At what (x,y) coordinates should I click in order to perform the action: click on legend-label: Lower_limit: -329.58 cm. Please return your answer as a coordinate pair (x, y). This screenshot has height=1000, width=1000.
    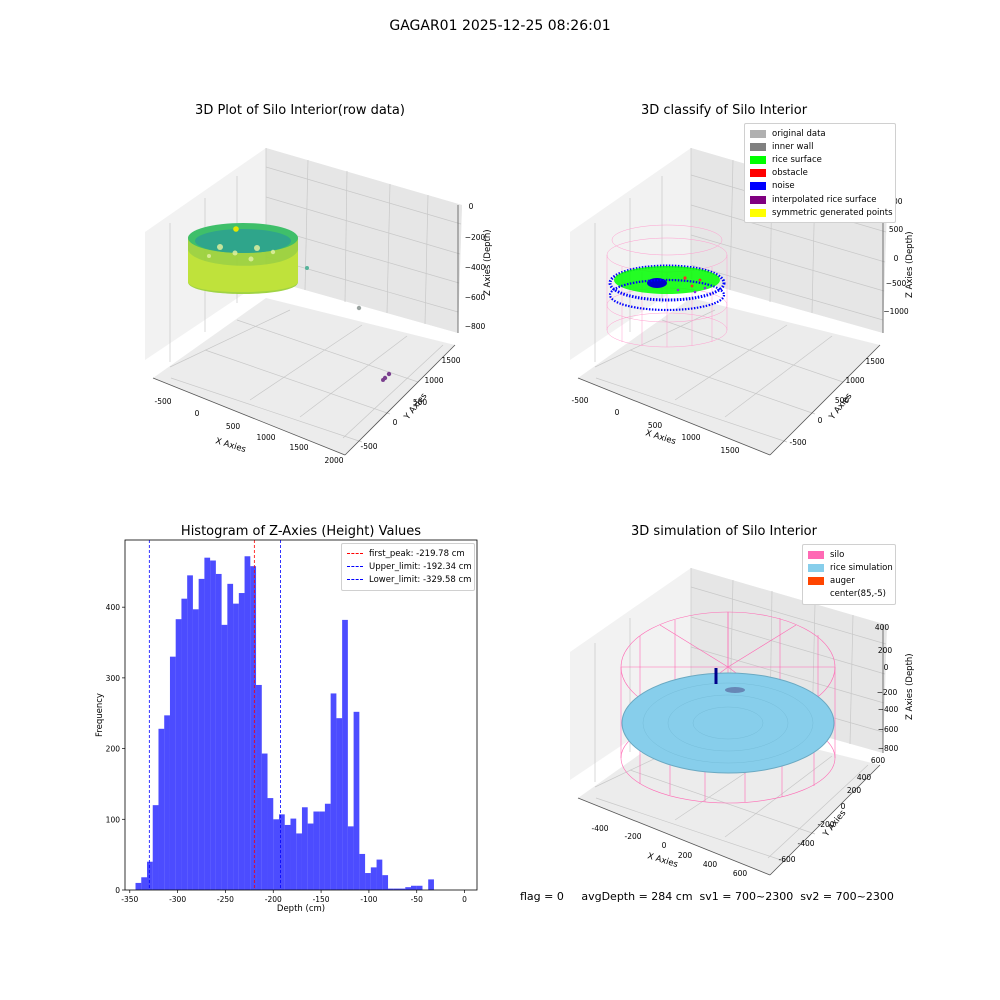
    Looking at the image, I should click on (420, 579).